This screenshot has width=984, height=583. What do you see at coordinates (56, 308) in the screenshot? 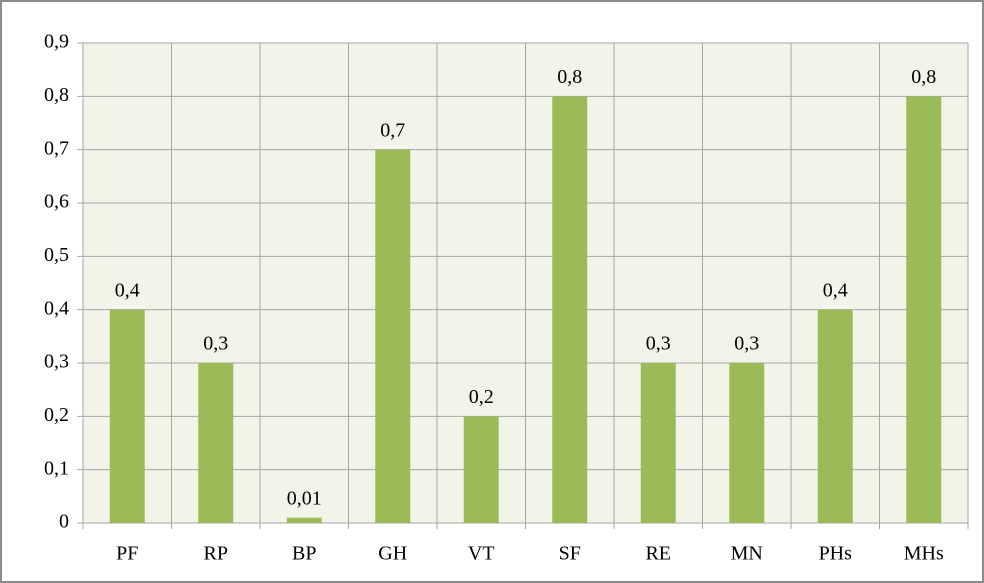
I see `y-tick-label: 0,4` at bounding box center [56, 308].